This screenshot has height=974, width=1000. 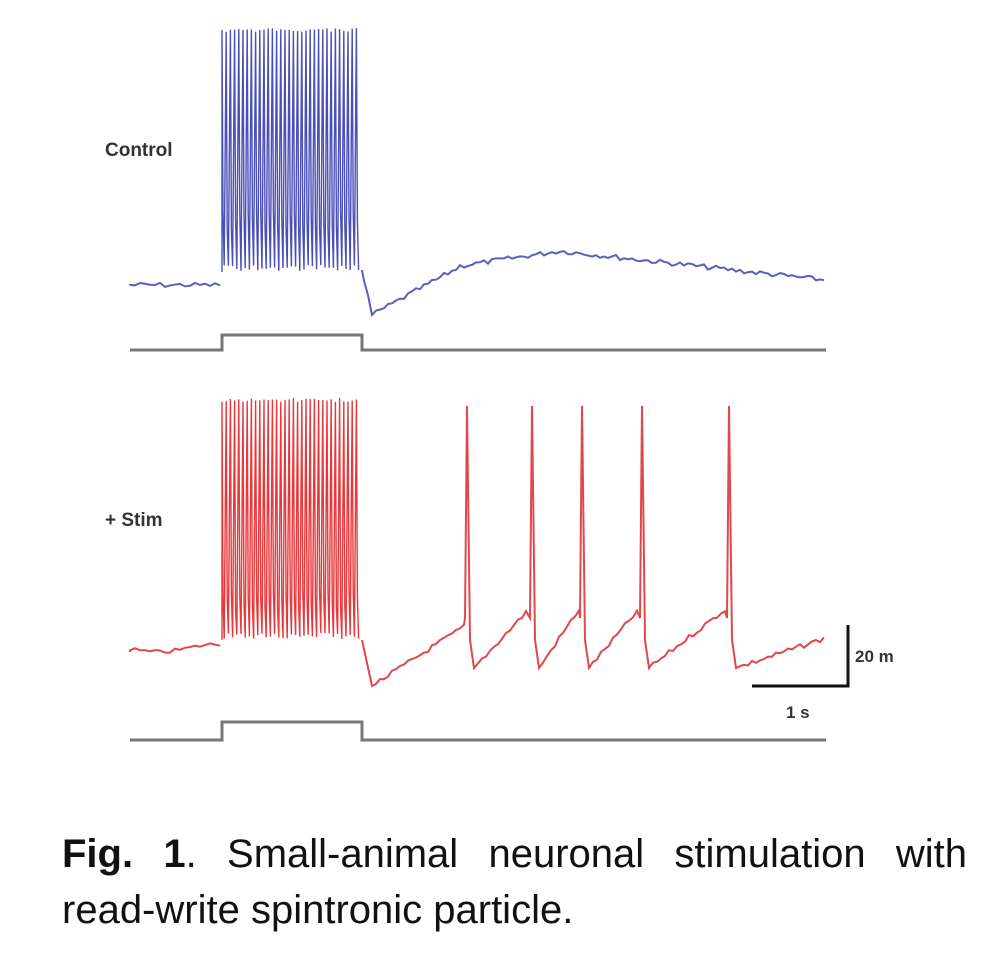 I want to click on scale-label: 1 s, so click(x=798, y=712).